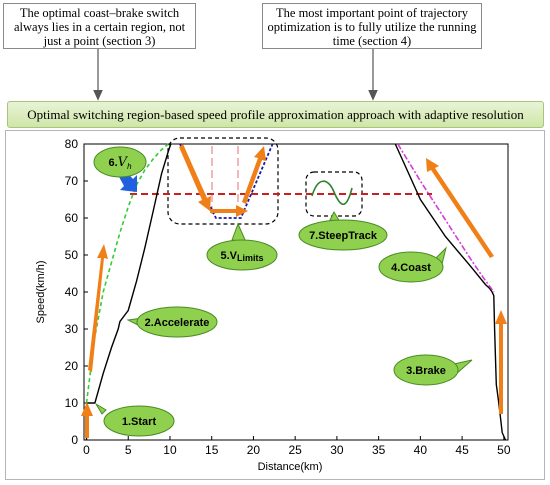 This screenshot has width=550, height=485. Describe the element at coordinates (139, 422) in the screenshot. I see `label-start: 1.Start` at that location.